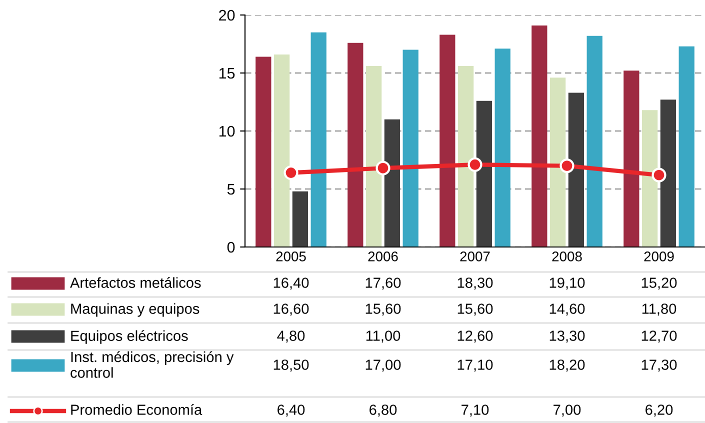  Describe the element at coordinates (475, 284) in the screenshot. I see `data-label: 18,30` at that location.